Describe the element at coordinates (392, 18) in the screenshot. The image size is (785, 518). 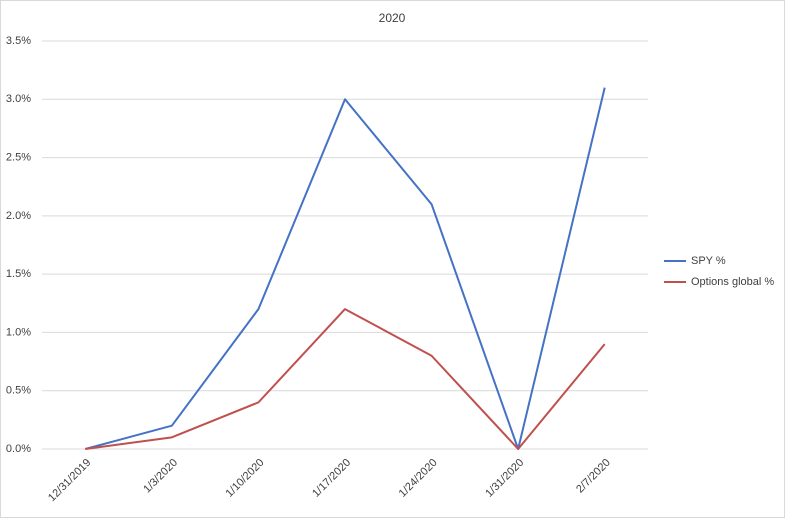
I see `chart-title: 2020` at that location.